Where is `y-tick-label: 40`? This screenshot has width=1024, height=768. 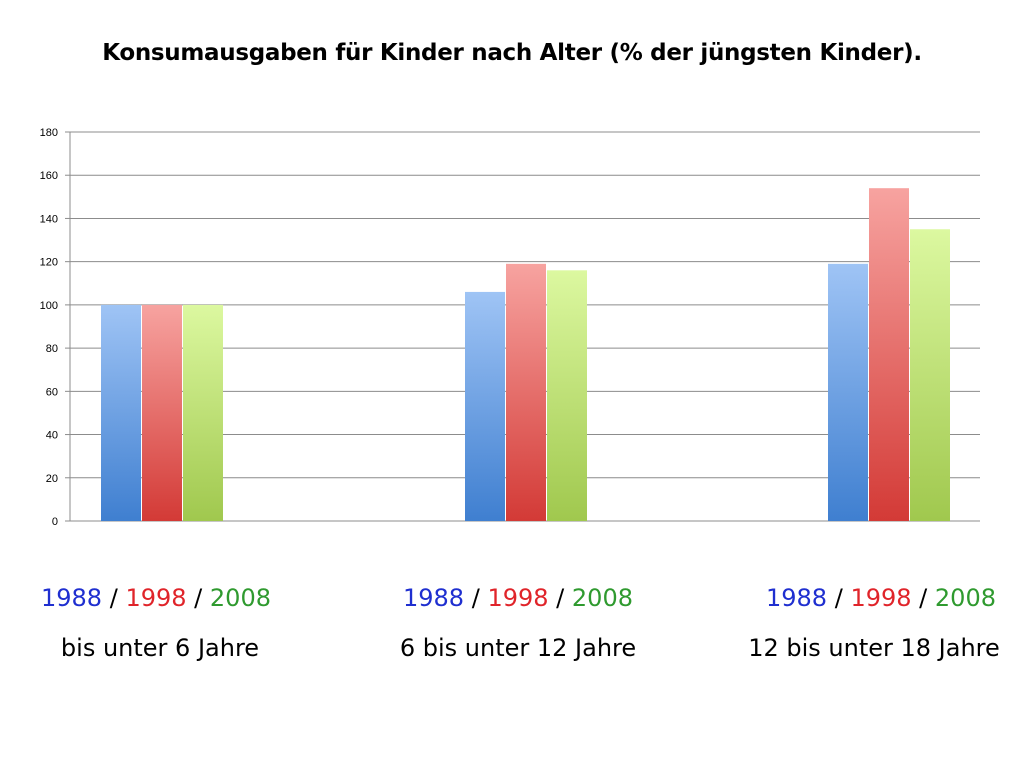 y-tick-label: 40 is located at coordinates (52, 436).